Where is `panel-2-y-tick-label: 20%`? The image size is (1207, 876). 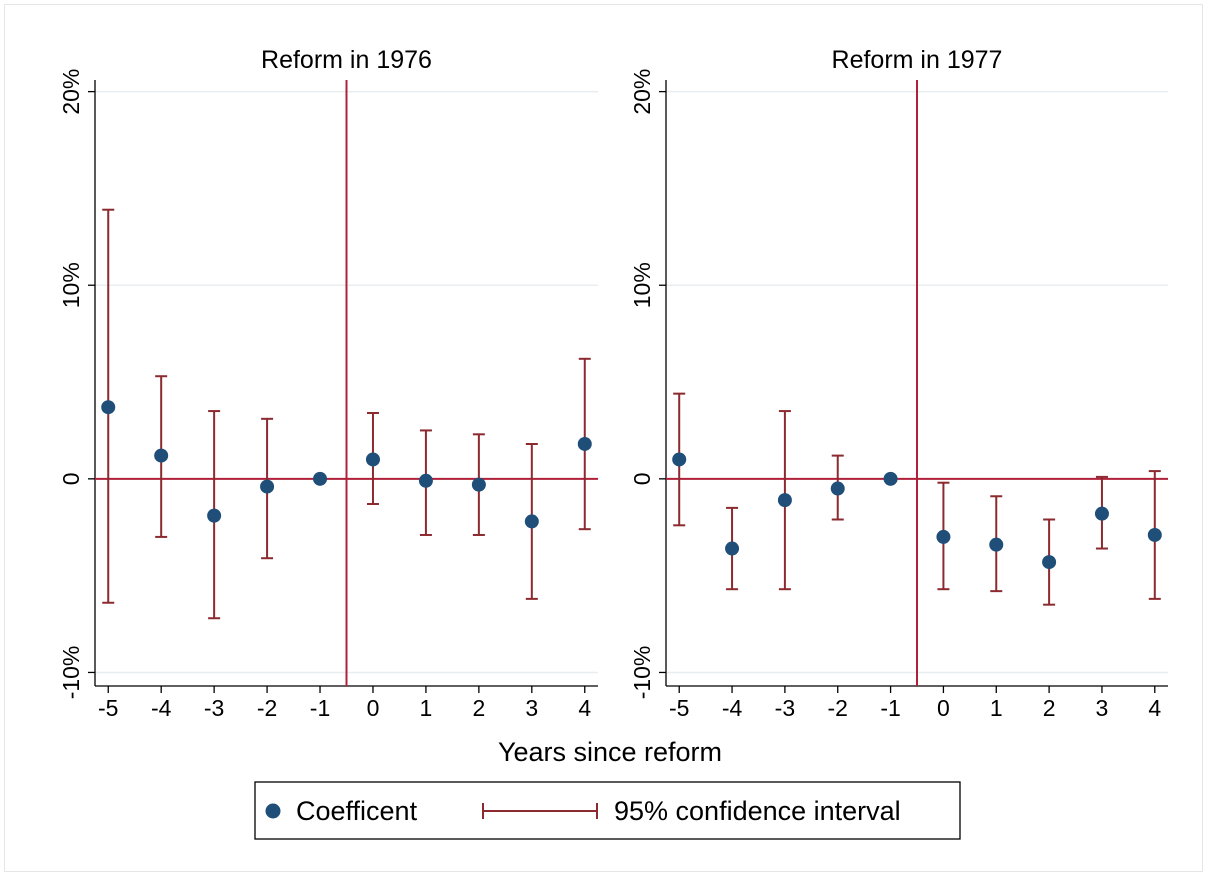
panel-2-y-tick-label: 20% is located at coordinates (642, 92).